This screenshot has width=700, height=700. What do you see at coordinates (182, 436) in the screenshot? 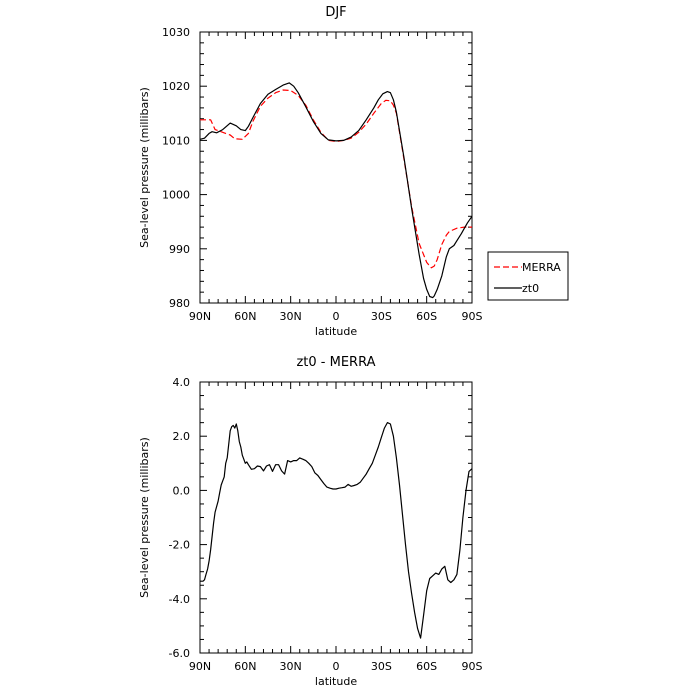
I see `chart1-ytick-label: 2.0` at bounding box center [182, 436].